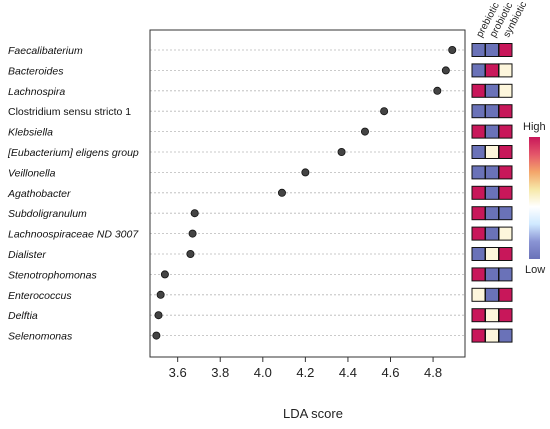  I want to click on taxon-label: Clostridium sensu stricto 1, so click(69, 112).